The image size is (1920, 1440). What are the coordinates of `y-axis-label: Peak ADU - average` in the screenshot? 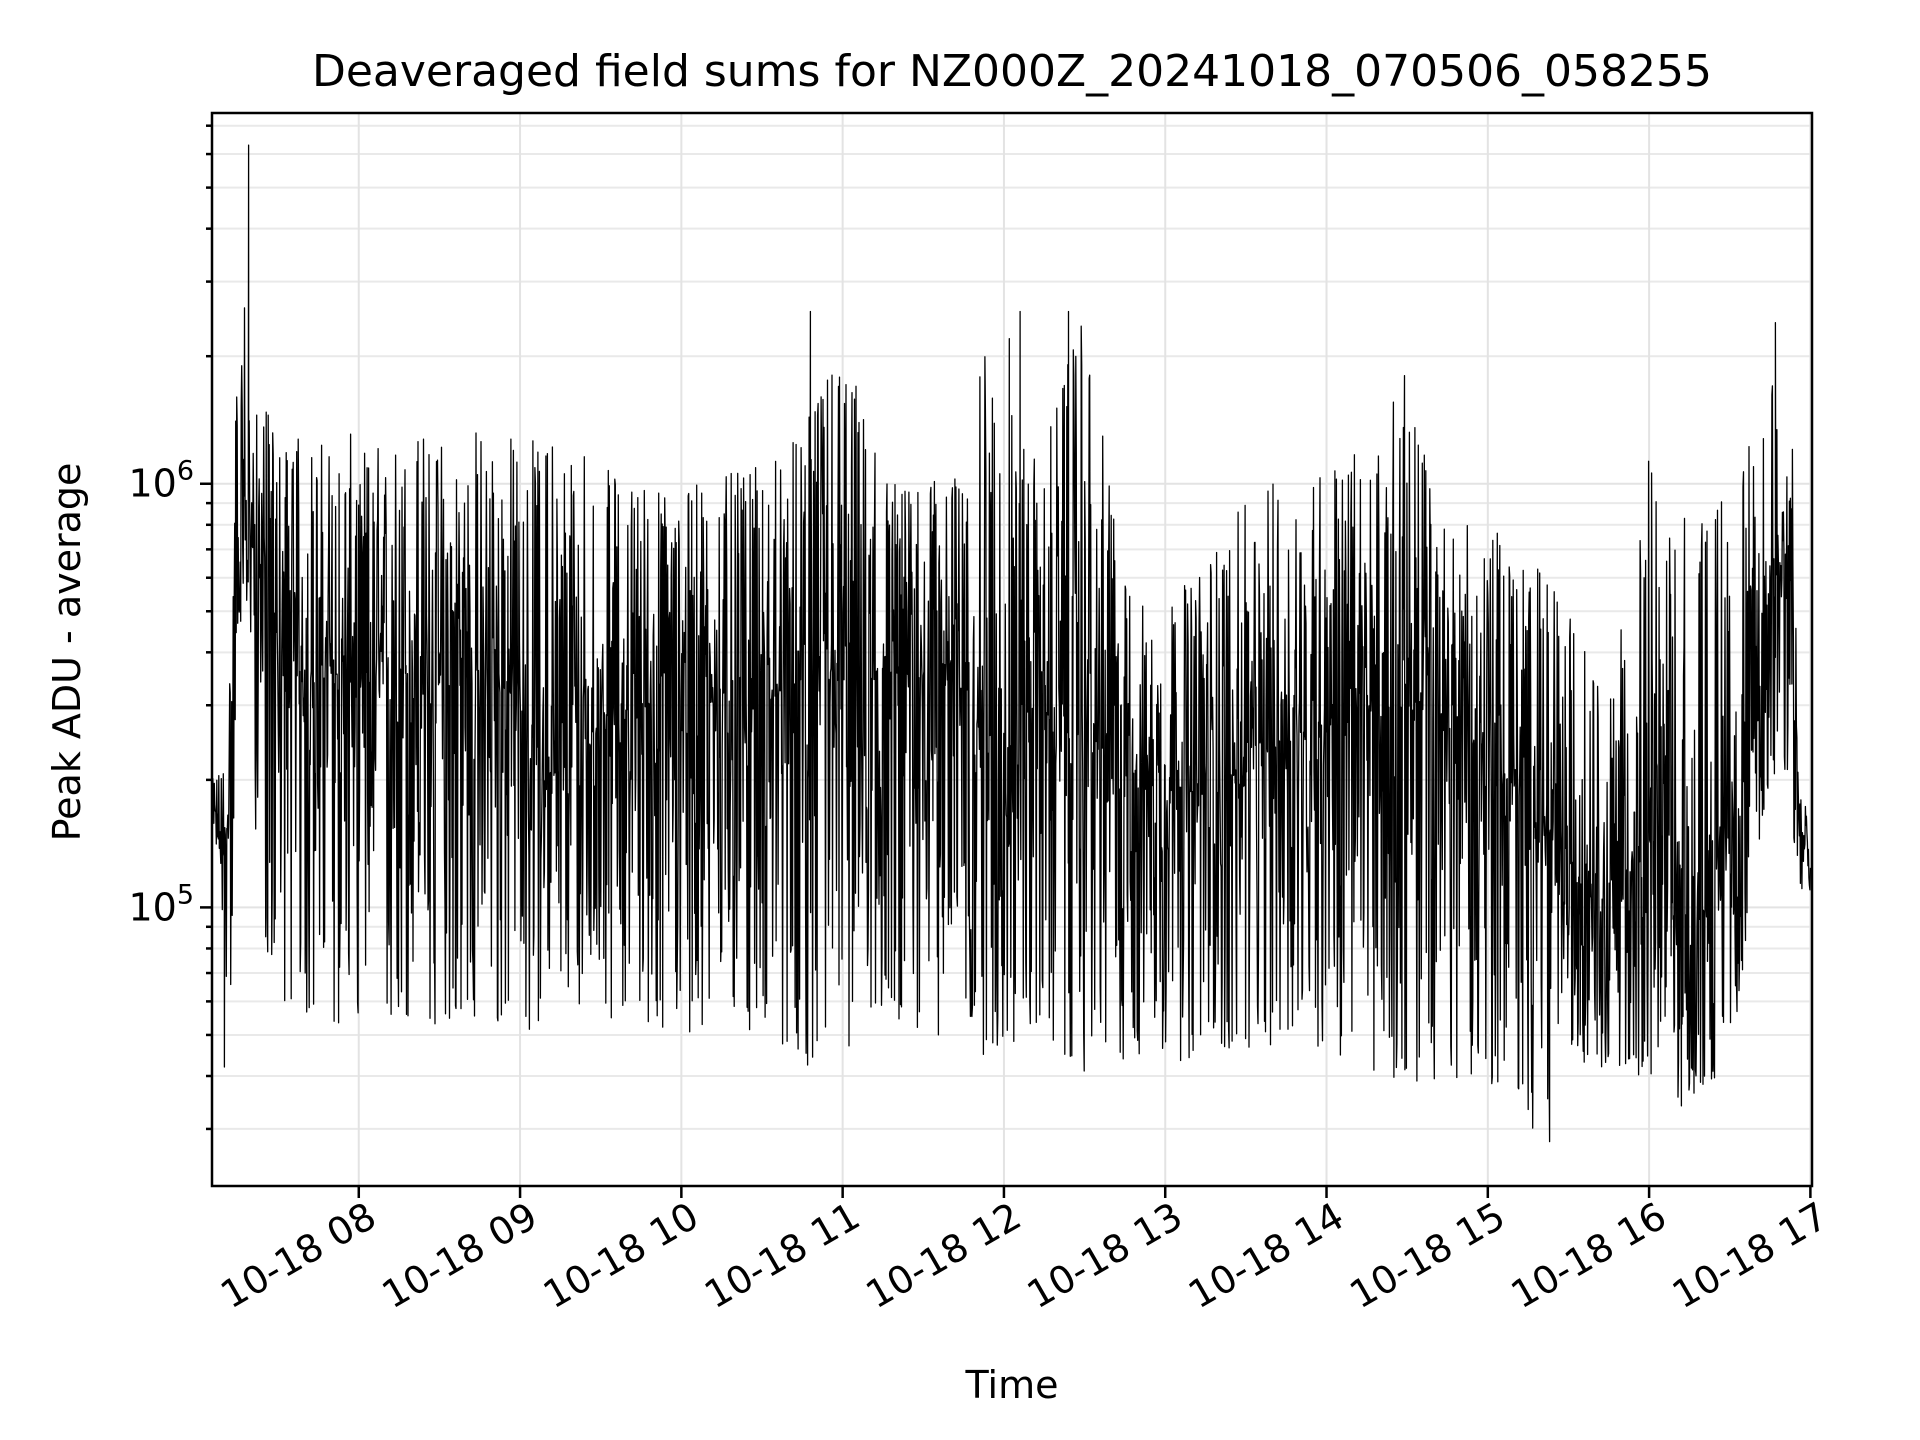 It's located at (67, 652).